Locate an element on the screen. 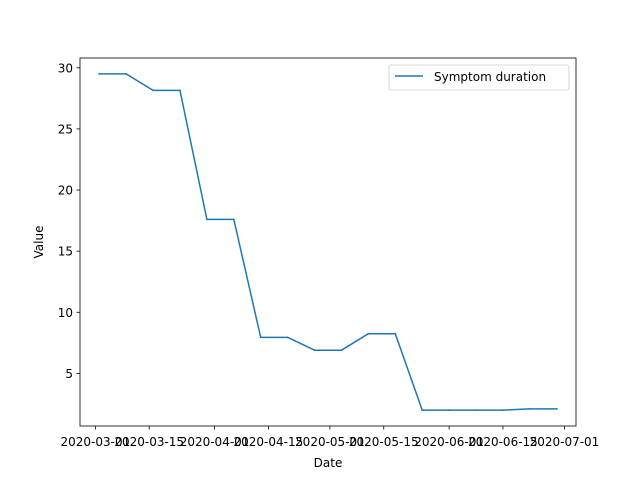 This screenshot has height=484, width=640. x-tick-label: 2020-06-01 is located at coordinates (449, 442).